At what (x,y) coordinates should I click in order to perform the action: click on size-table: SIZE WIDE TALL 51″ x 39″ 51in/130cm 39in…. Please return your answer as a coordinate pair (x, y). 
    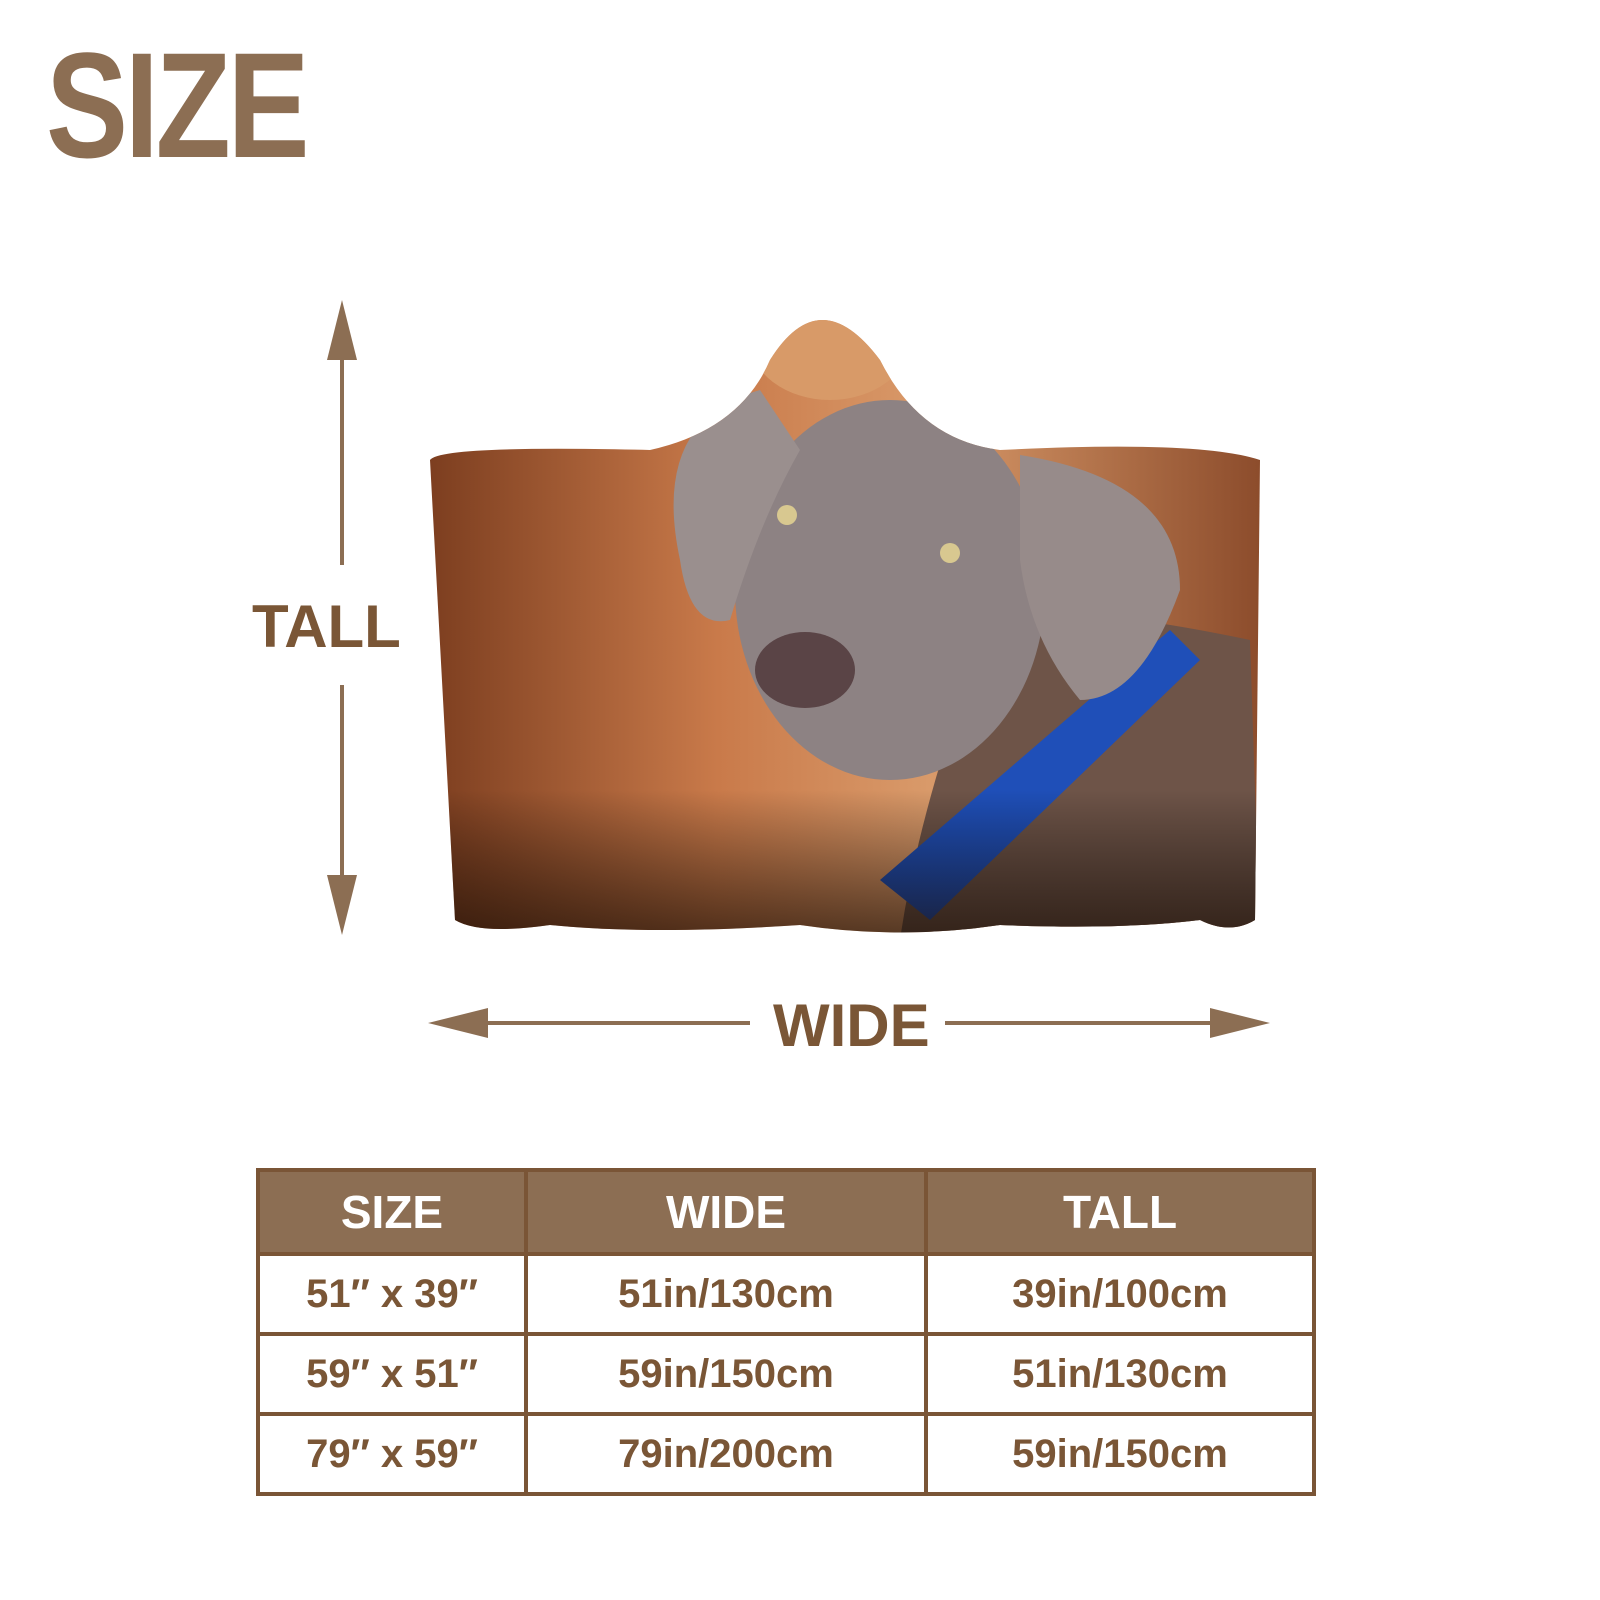
    Looking at the image, I should click on (786, 1332).